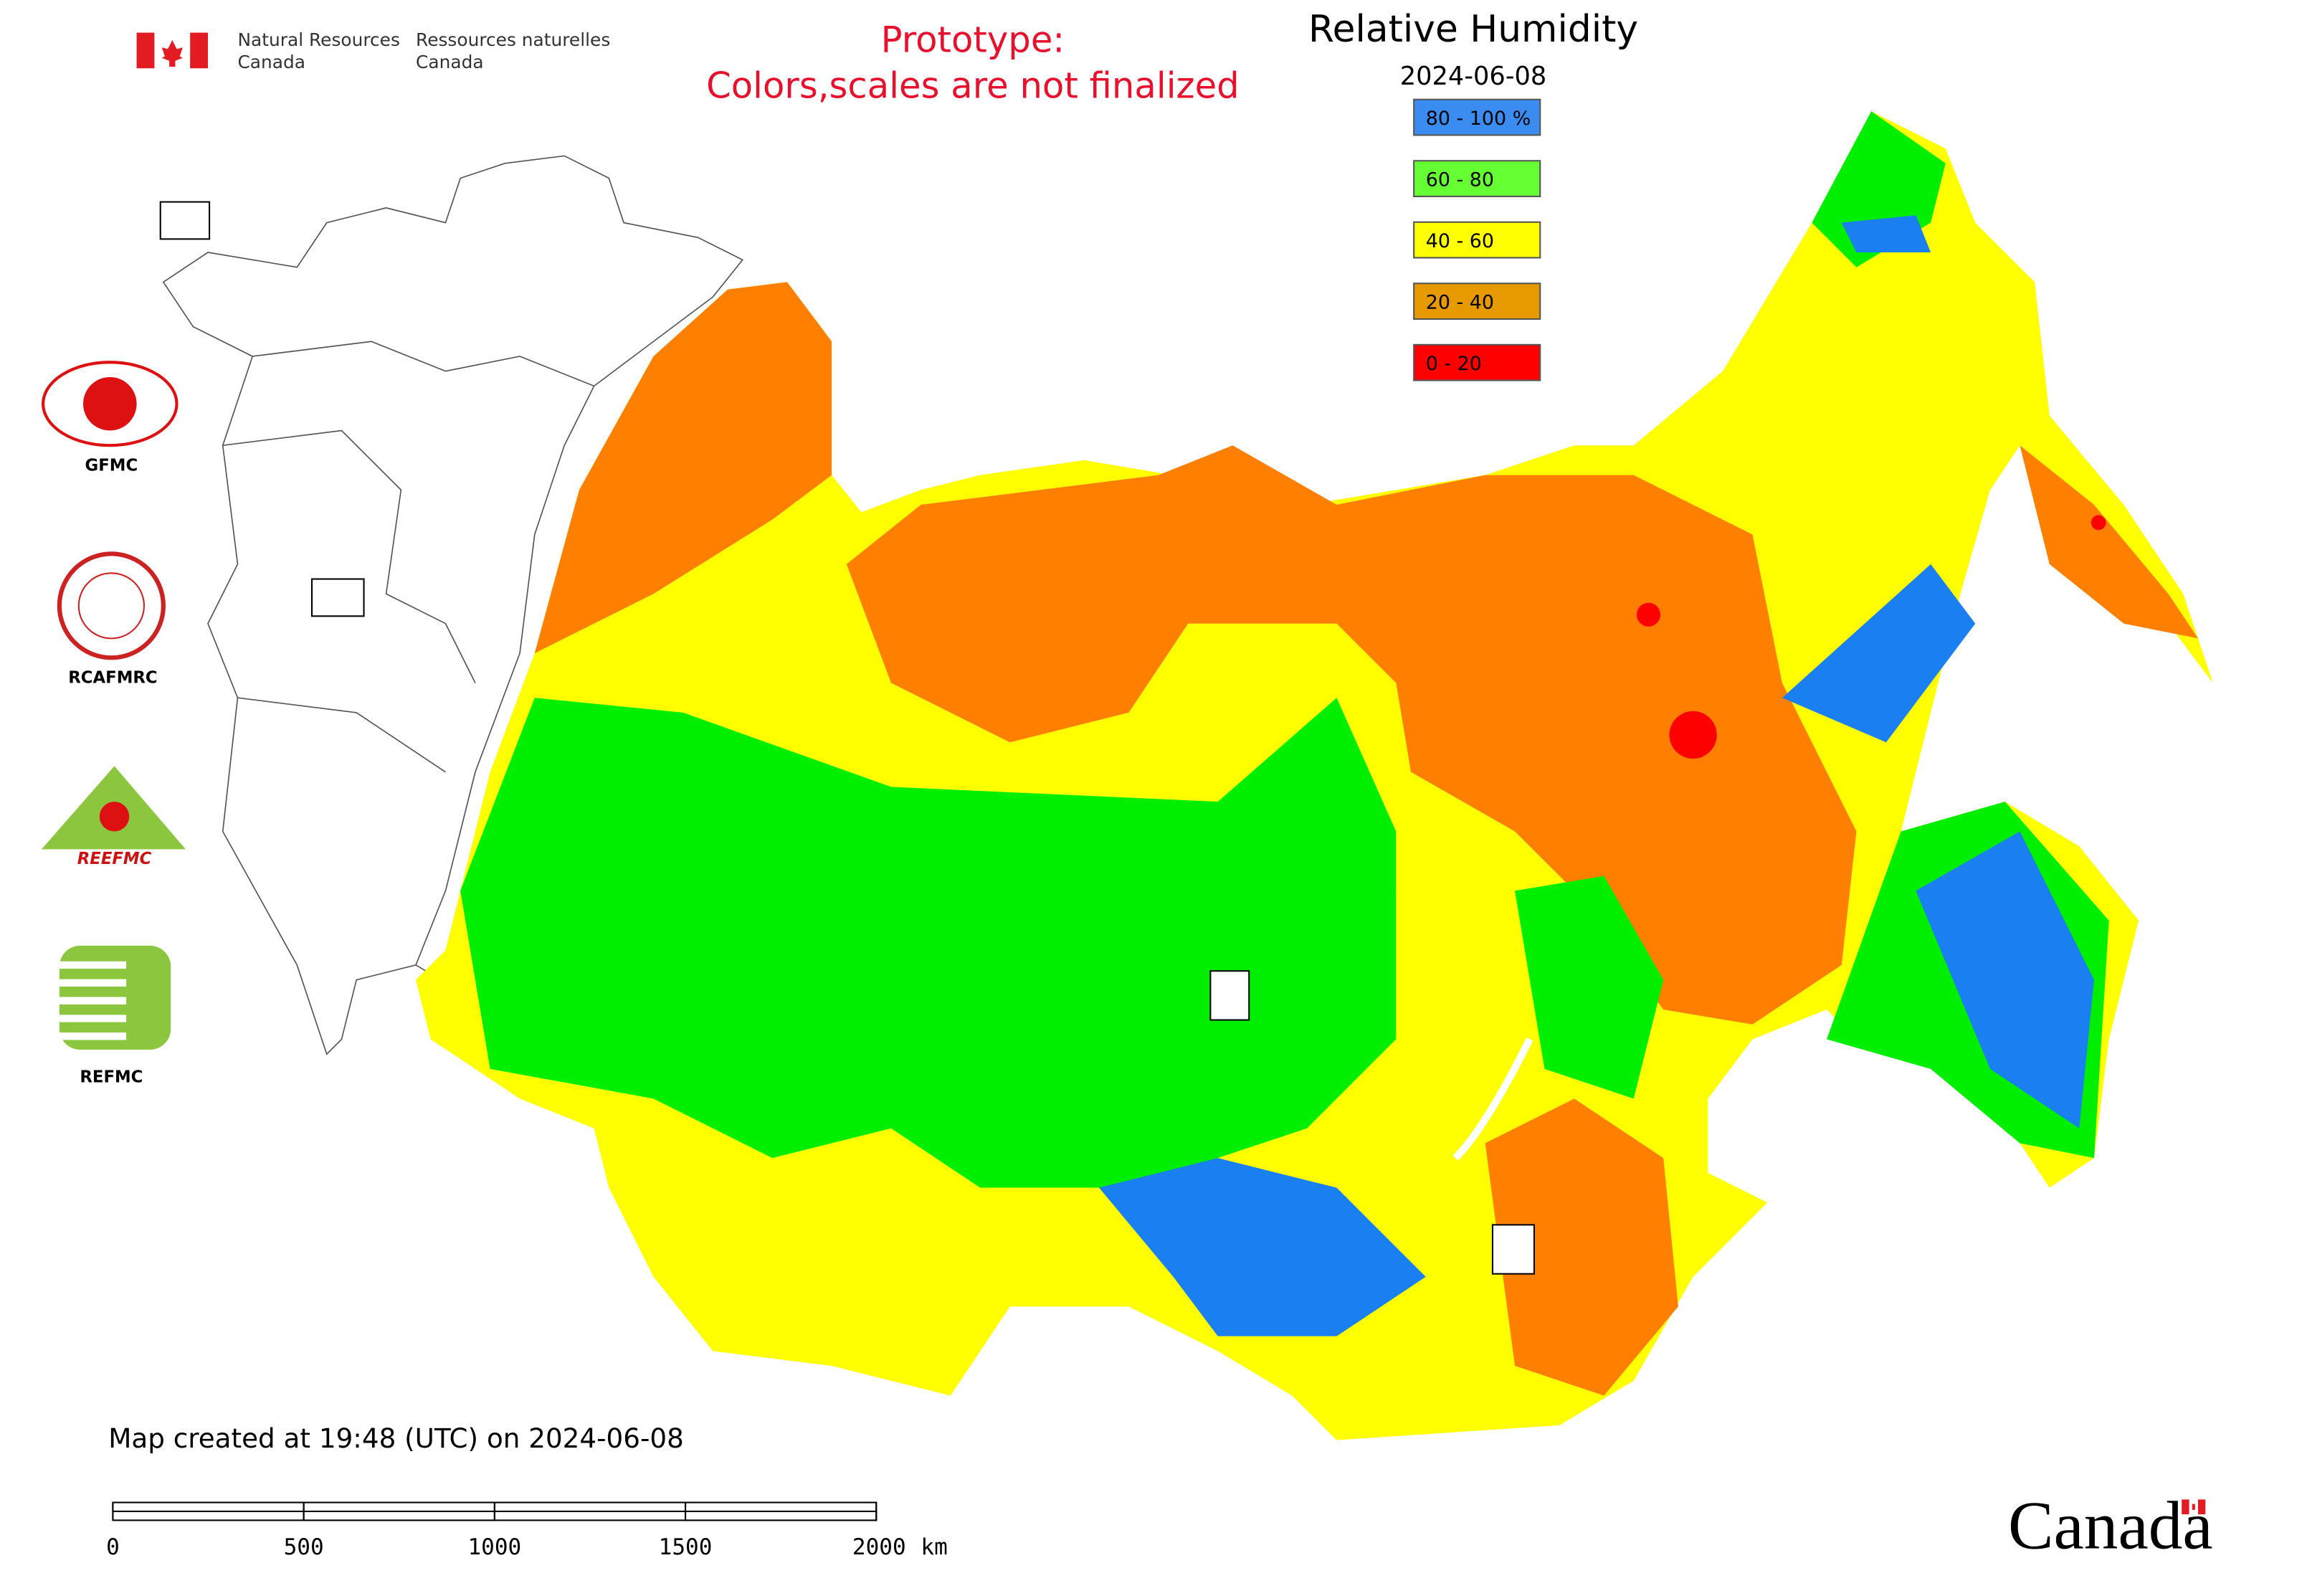 This screenshot has width=2302, height=1596. What do you see at coordinates (686, 1547) in the screenshot?
I see `scale-label: 1500` at bounding box center [686, 1547].